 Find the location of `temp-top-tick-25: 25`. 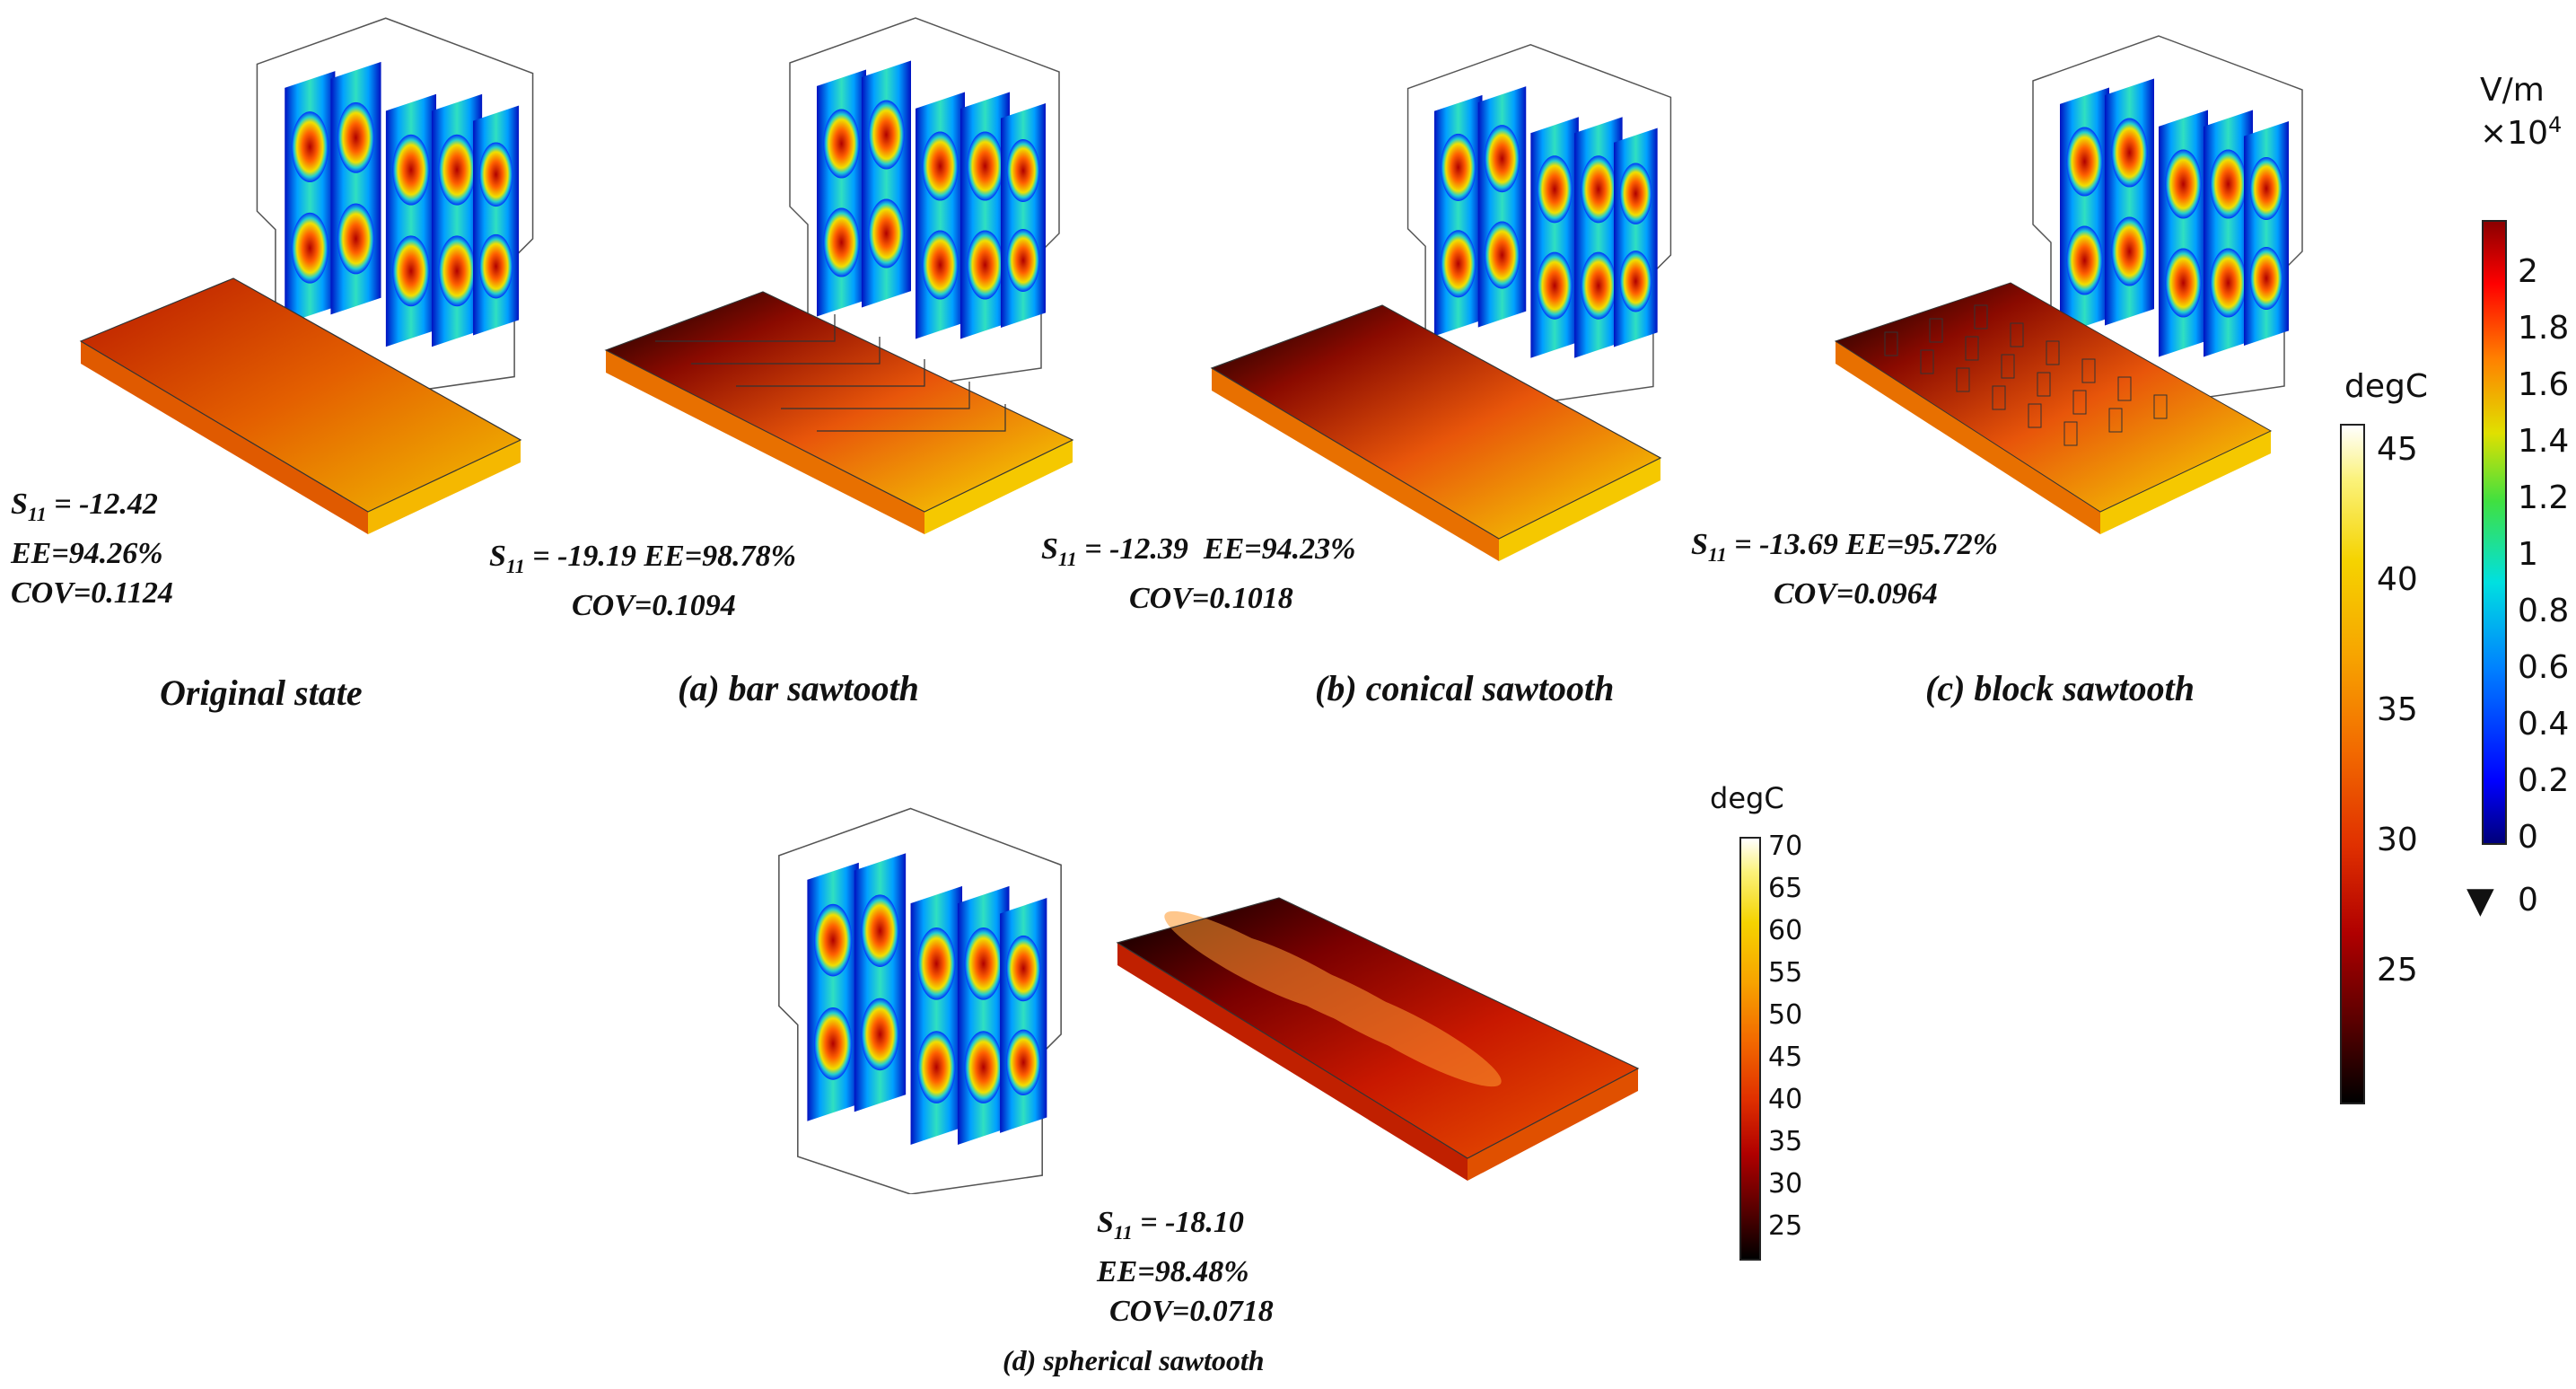

temp-top-tick-25: 25 is located at coordinates (2397, 970).